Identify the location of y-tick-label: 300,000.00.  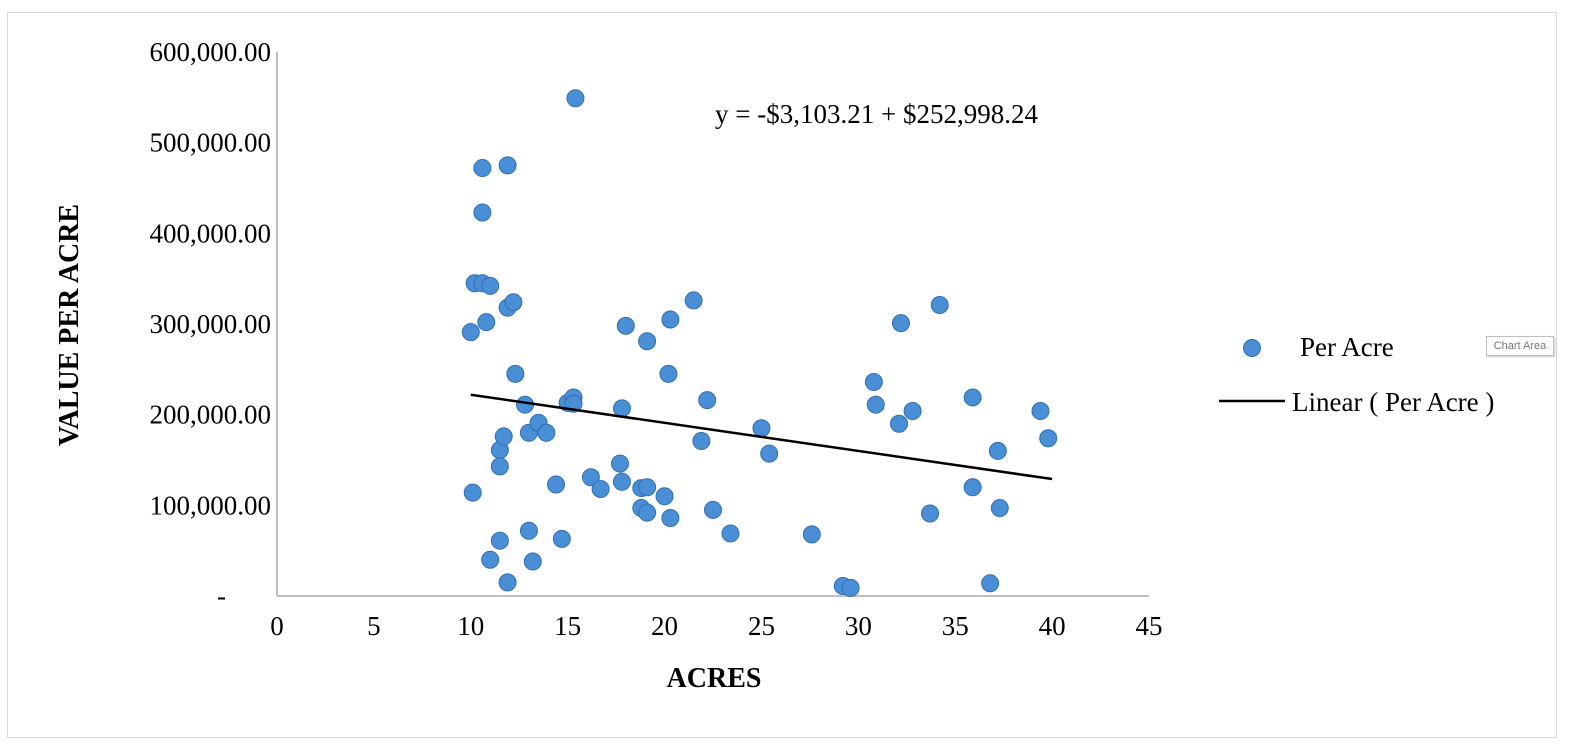
(211, 324).